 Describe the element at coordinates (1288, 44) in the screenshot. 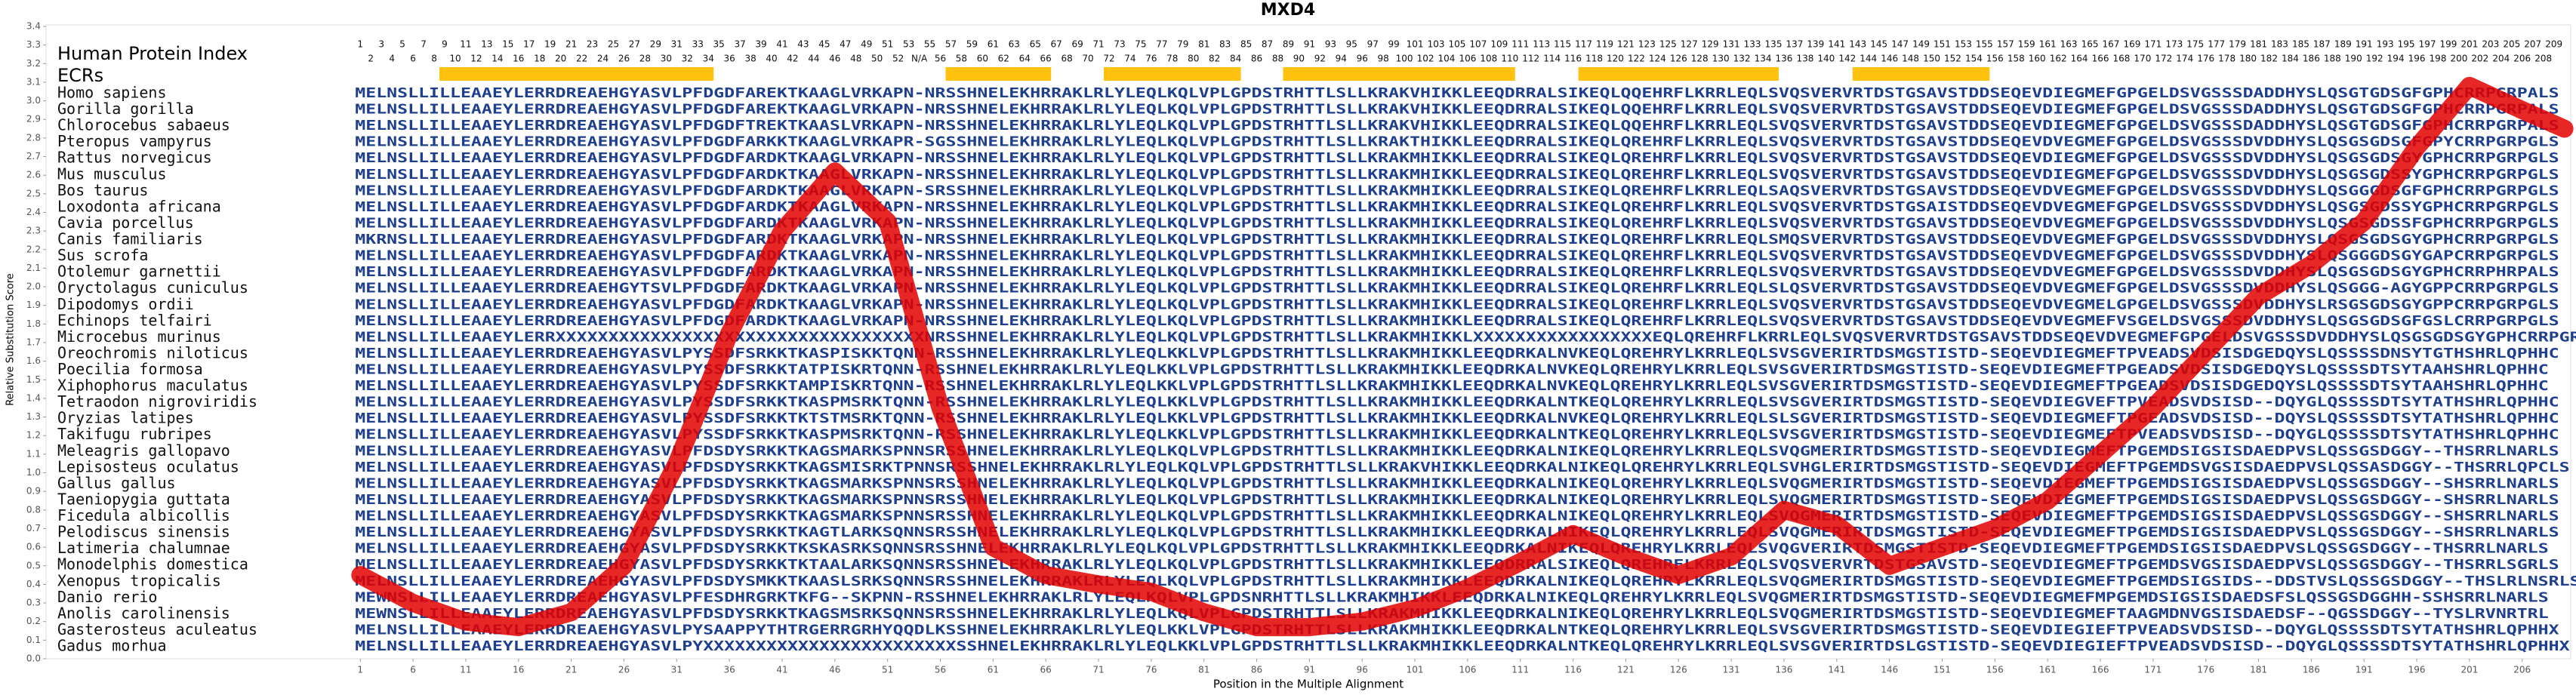

I see `index-number: 89` at that location.